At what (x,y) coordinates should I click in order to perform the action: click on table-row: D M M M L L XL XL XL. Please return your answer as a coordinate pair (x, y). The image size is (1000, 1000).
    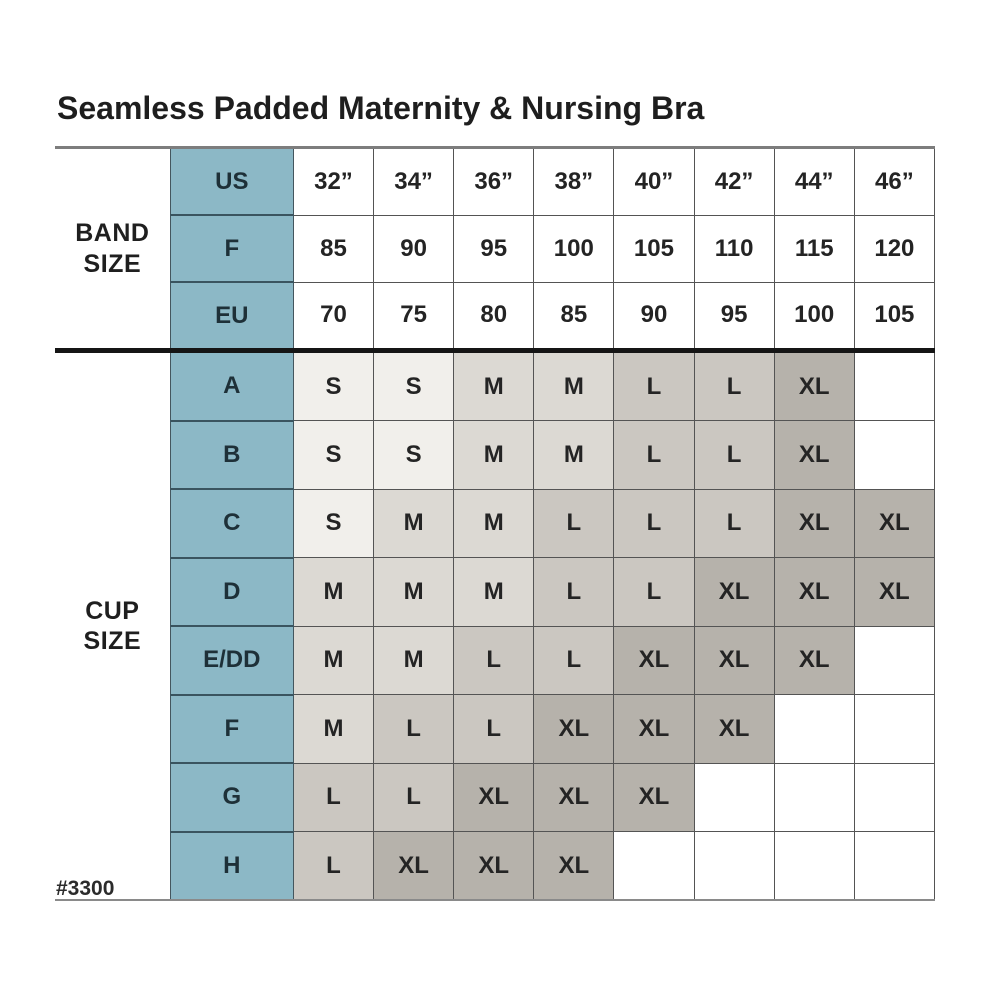
    Looking at the image, I should click on (495, 591).